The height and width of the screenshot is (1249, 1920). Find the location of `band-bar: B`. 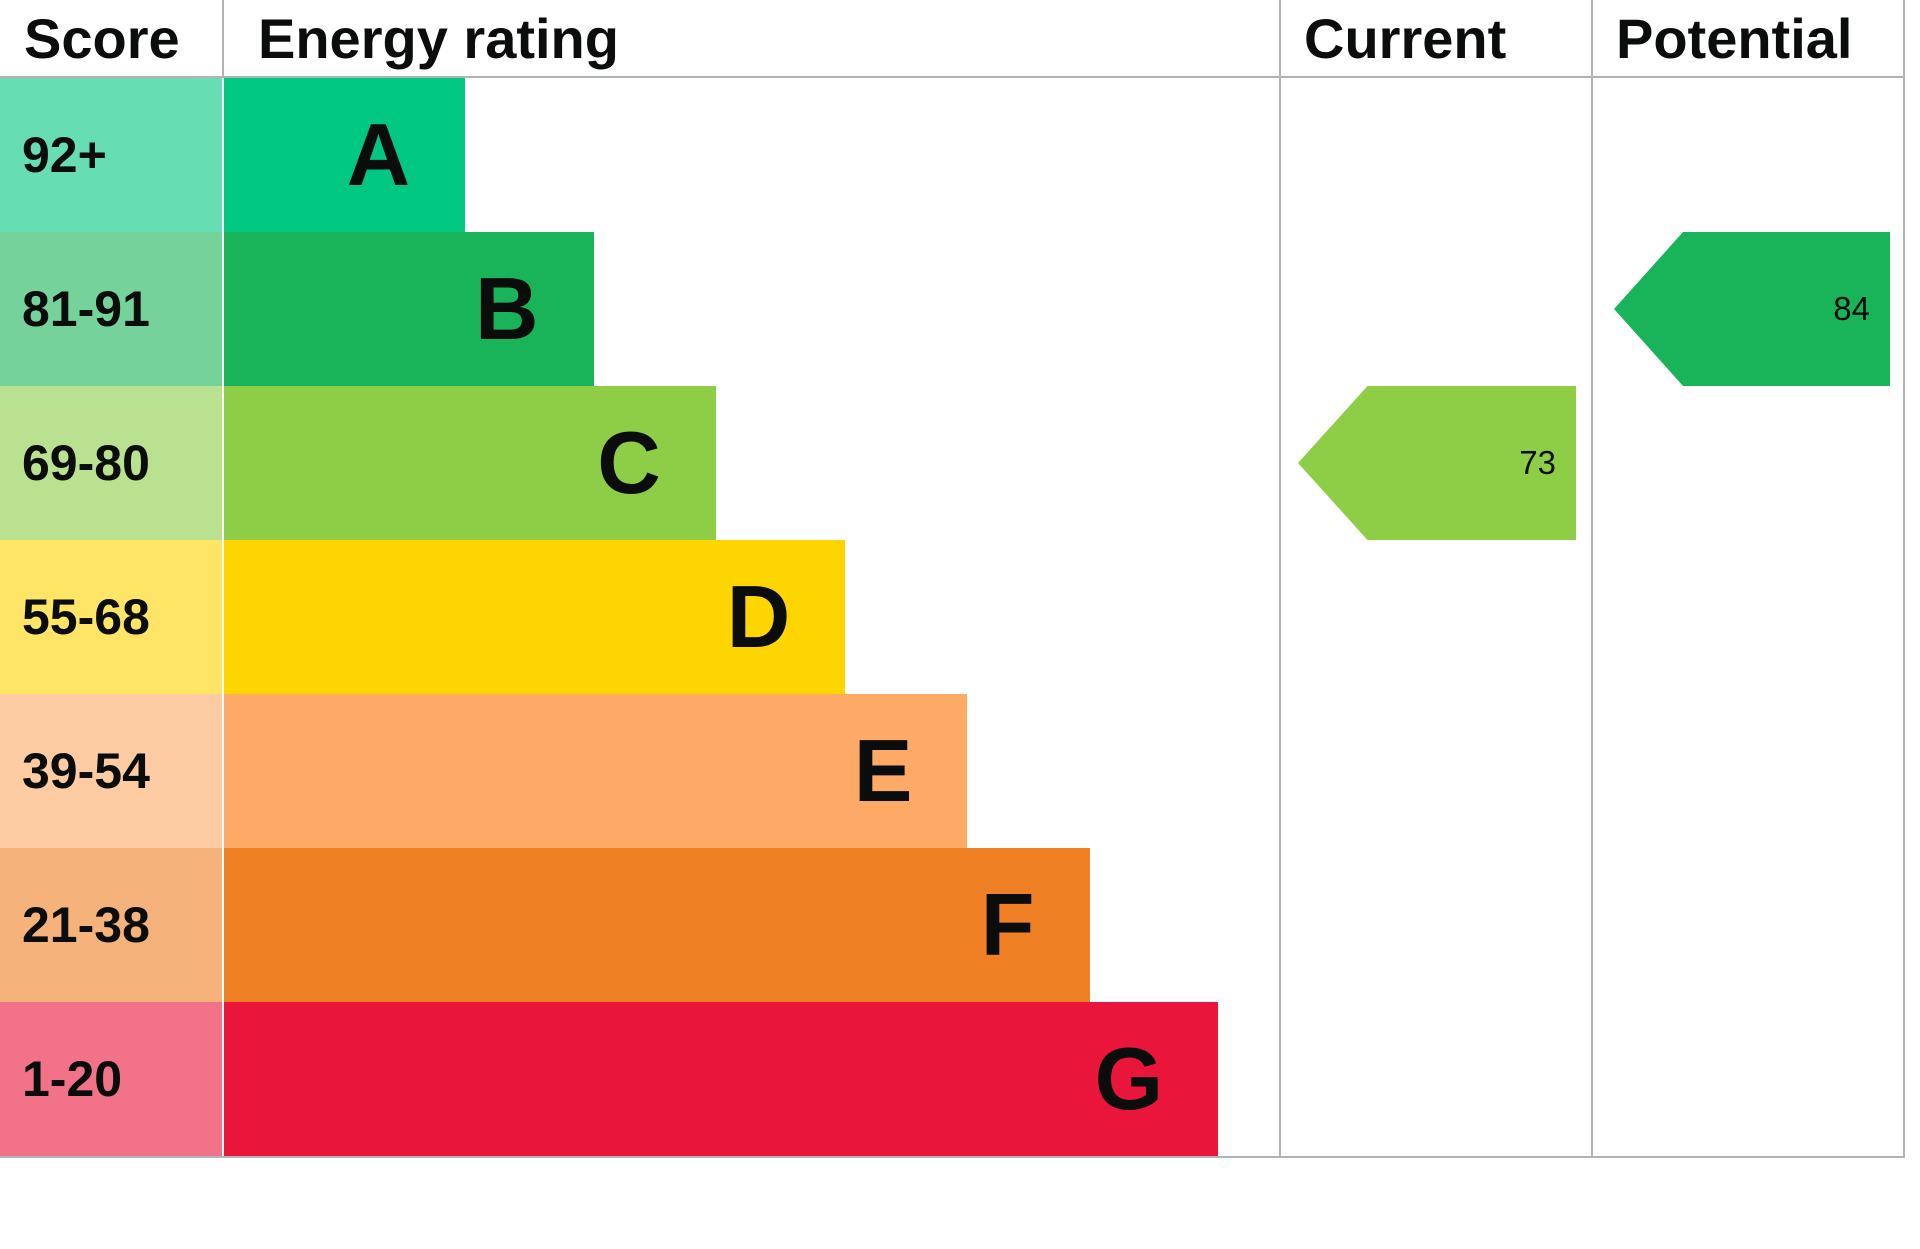

band-bar: B is located at coordinates (409, 309).